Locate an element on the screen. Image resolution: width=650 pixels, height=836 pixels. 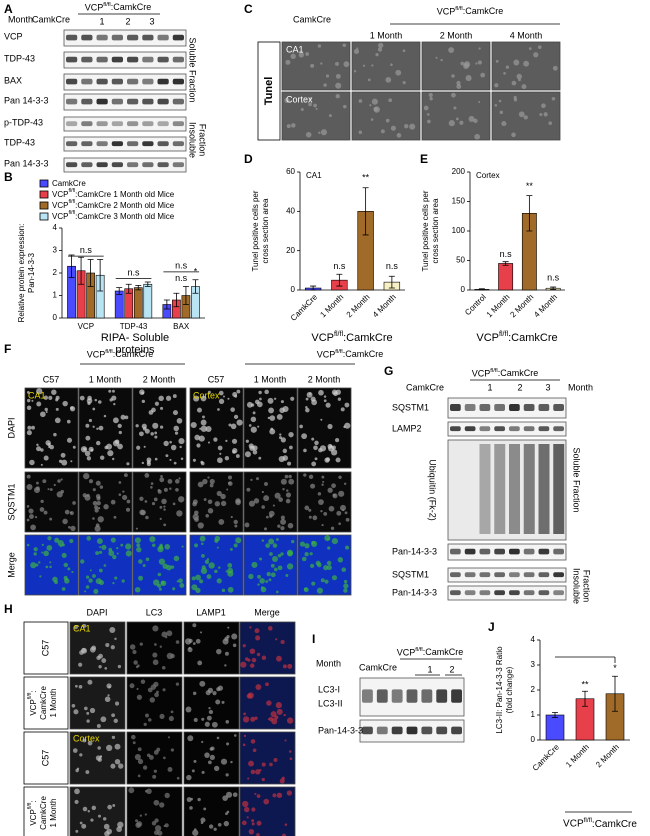
annotation: ** is located at coordinates (585, 684).